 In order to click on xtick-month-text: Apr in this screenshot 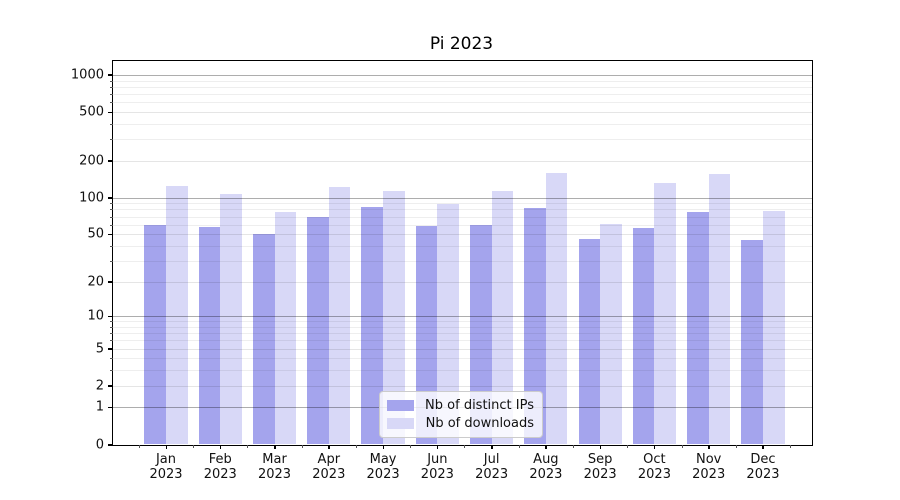, I will do `click(329, 459)`.